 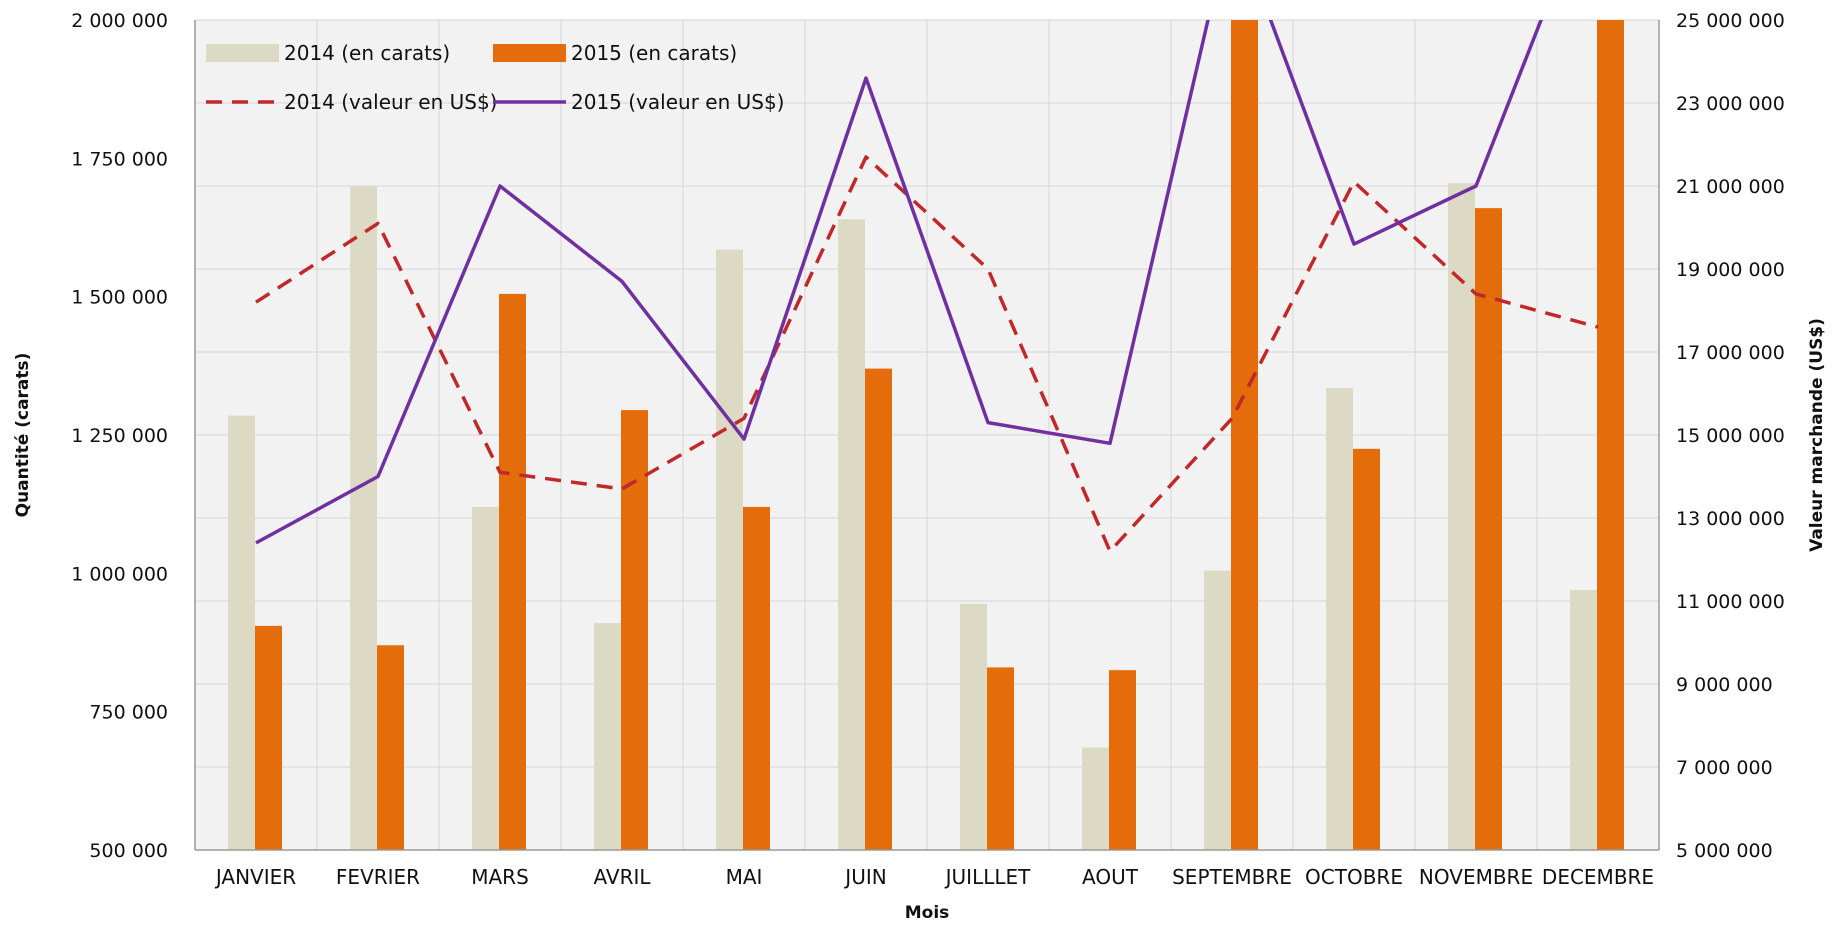 What do you see at coordinates (1232, 877) in the screenshot?
I see `x-tick-label: SEPTEMBRE` at bounding box center [1232, 877].